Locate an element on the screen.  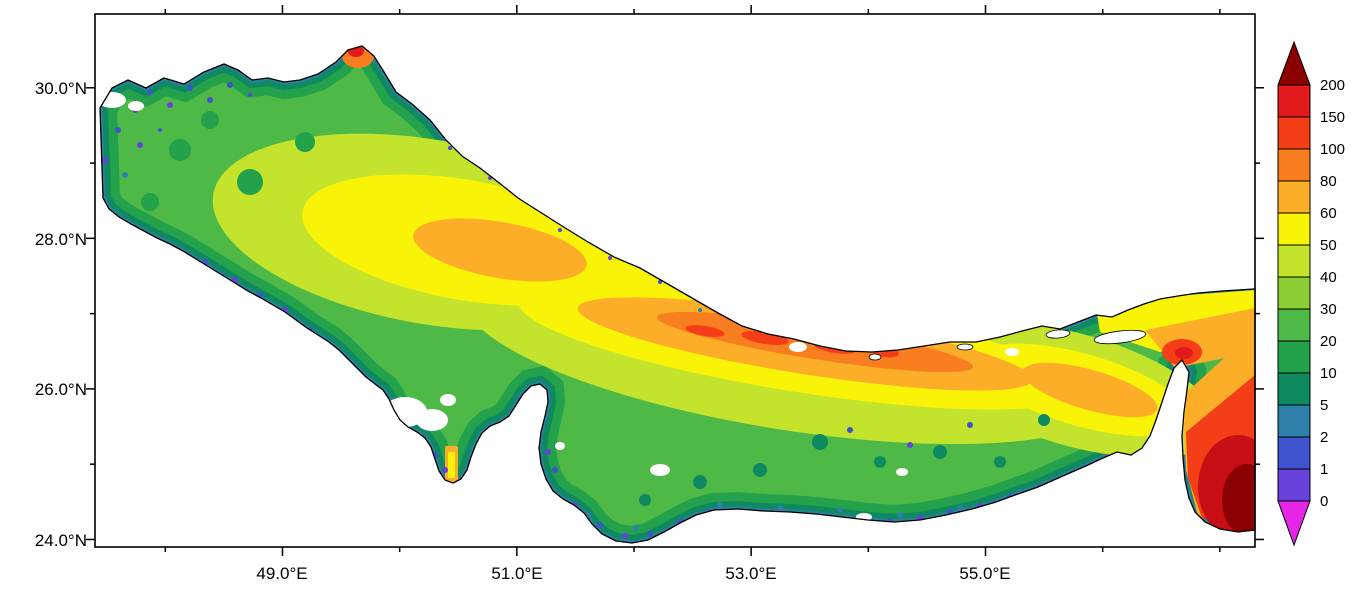
colorbar-label: 150 is located at coordinates (1332, 117).